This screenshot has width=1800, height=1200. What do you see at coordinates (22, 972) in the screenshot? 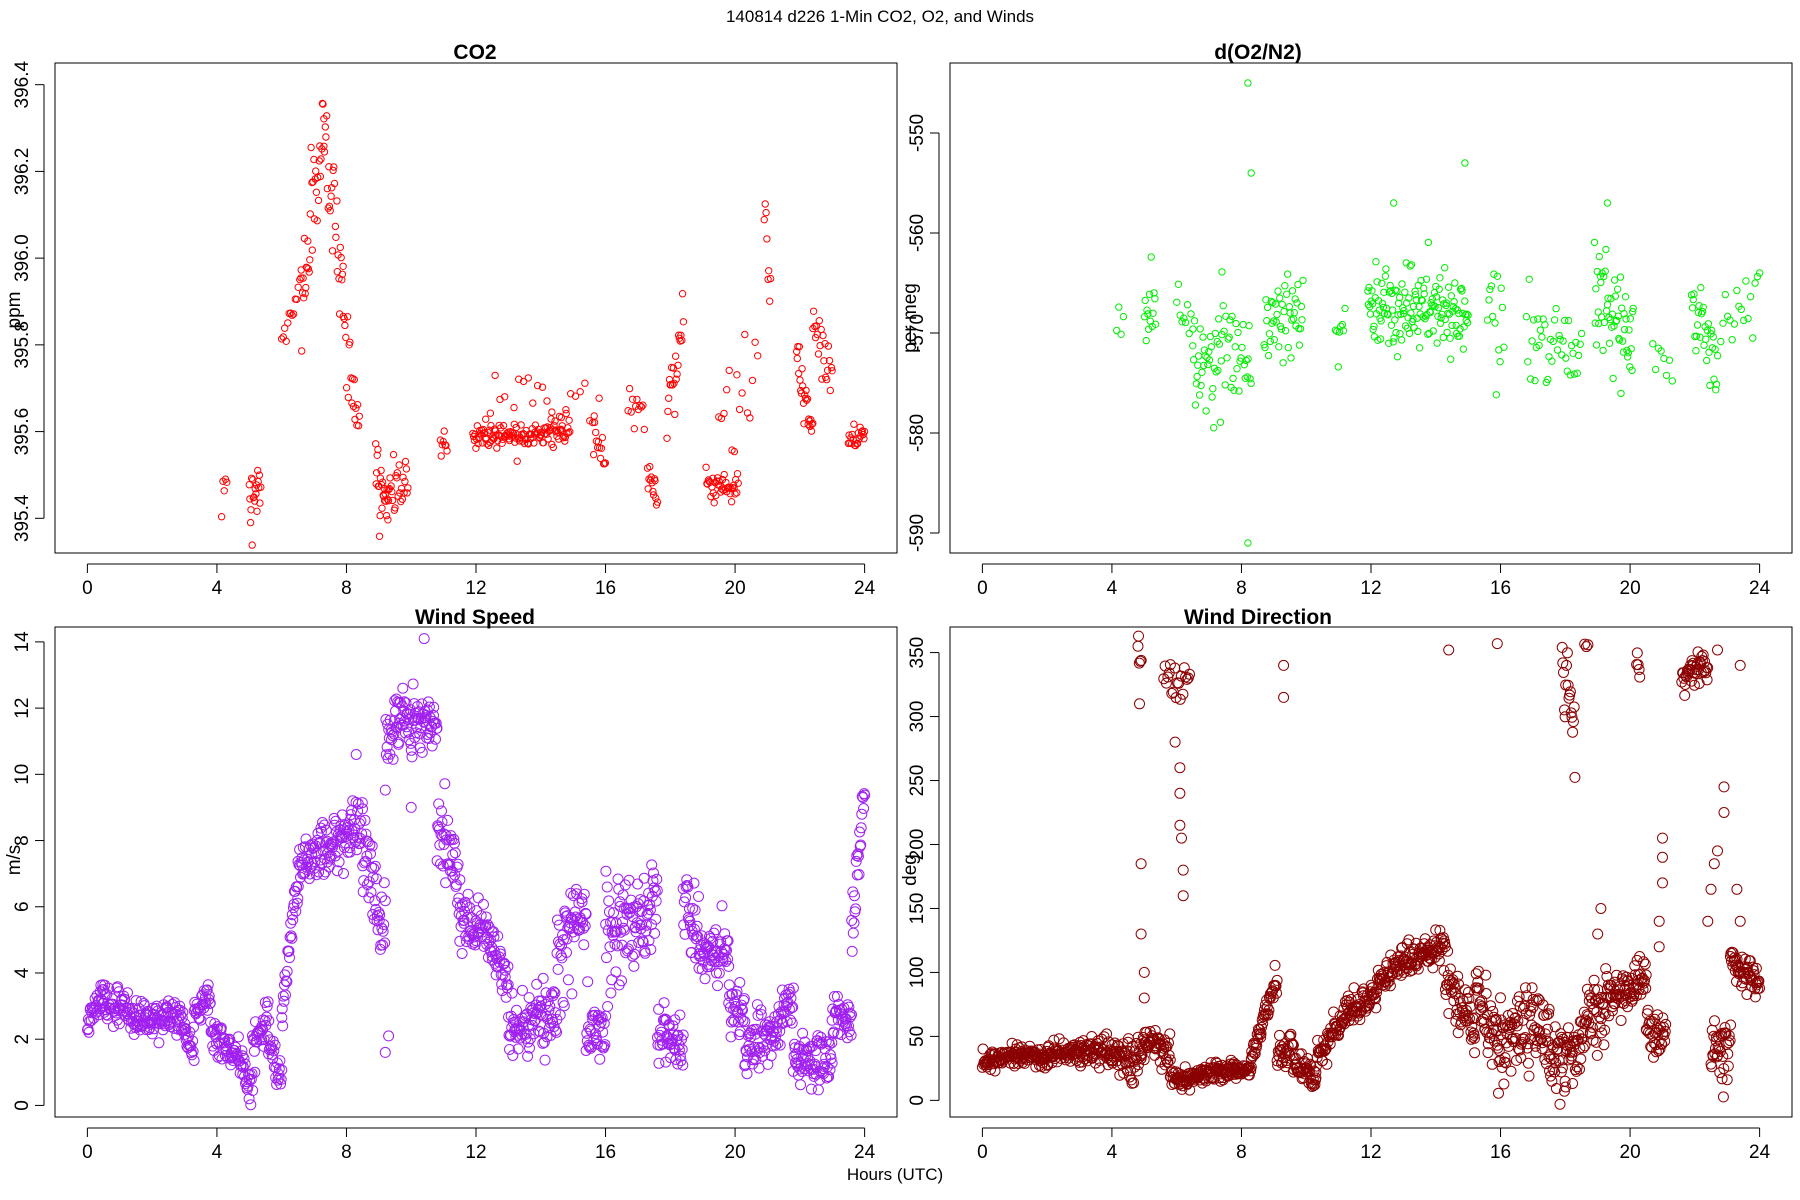
I see `wind-speed-y-tick-label: 4` at bounding box center [22, 972].